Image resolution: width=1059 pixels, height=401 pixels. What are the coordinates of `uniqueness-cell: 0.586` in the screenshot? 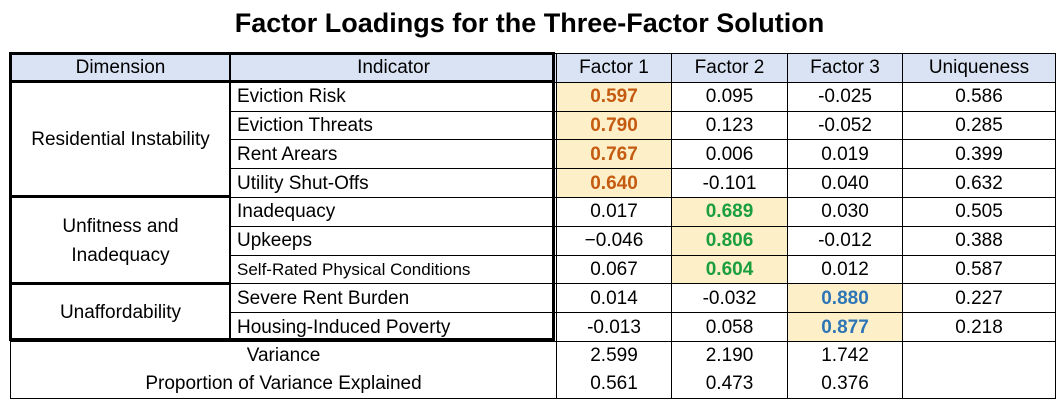 It's located at (979, 96).